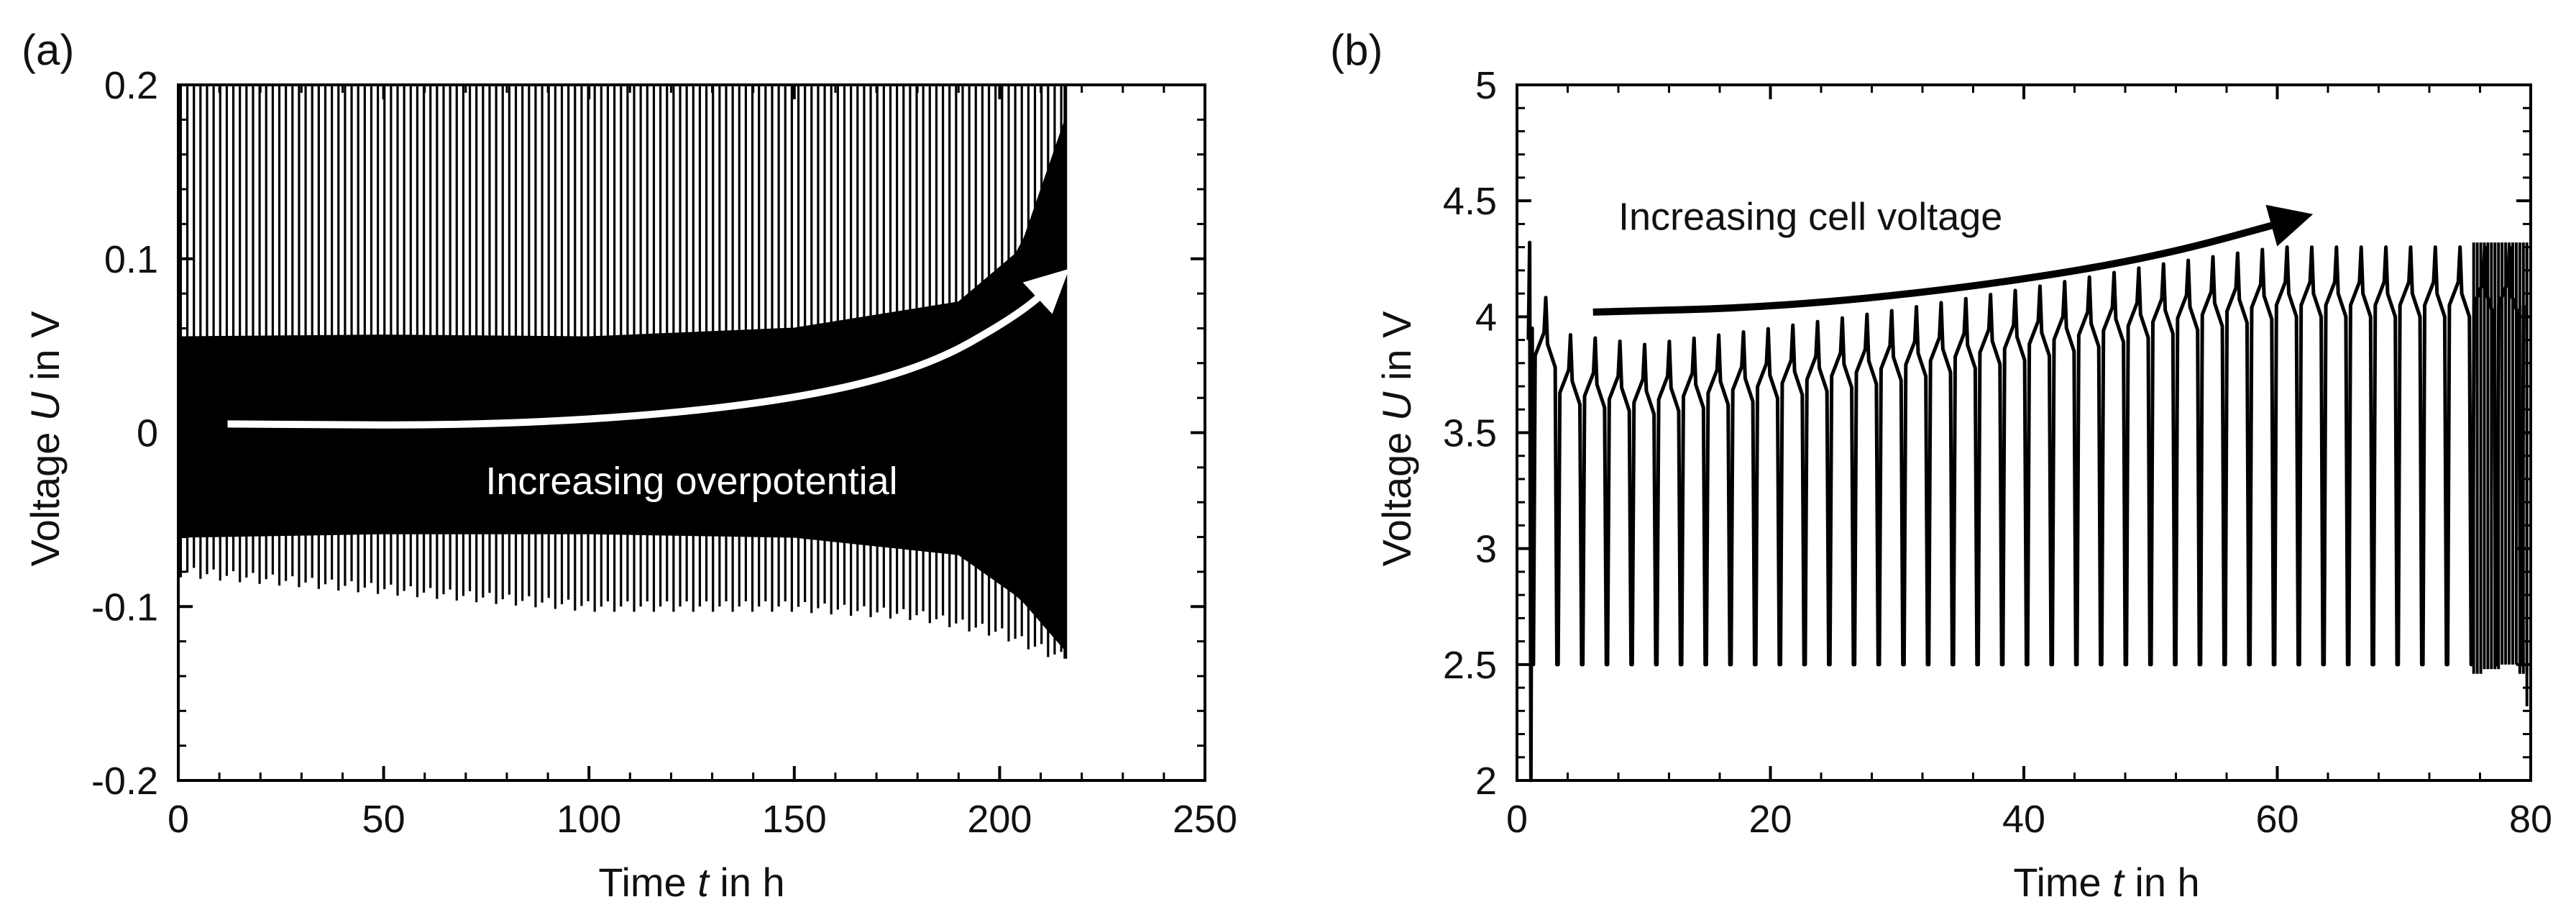 This screenshot has width=2576, height=920. I want to click on y-tick-label: 4, so click(1486, 317).